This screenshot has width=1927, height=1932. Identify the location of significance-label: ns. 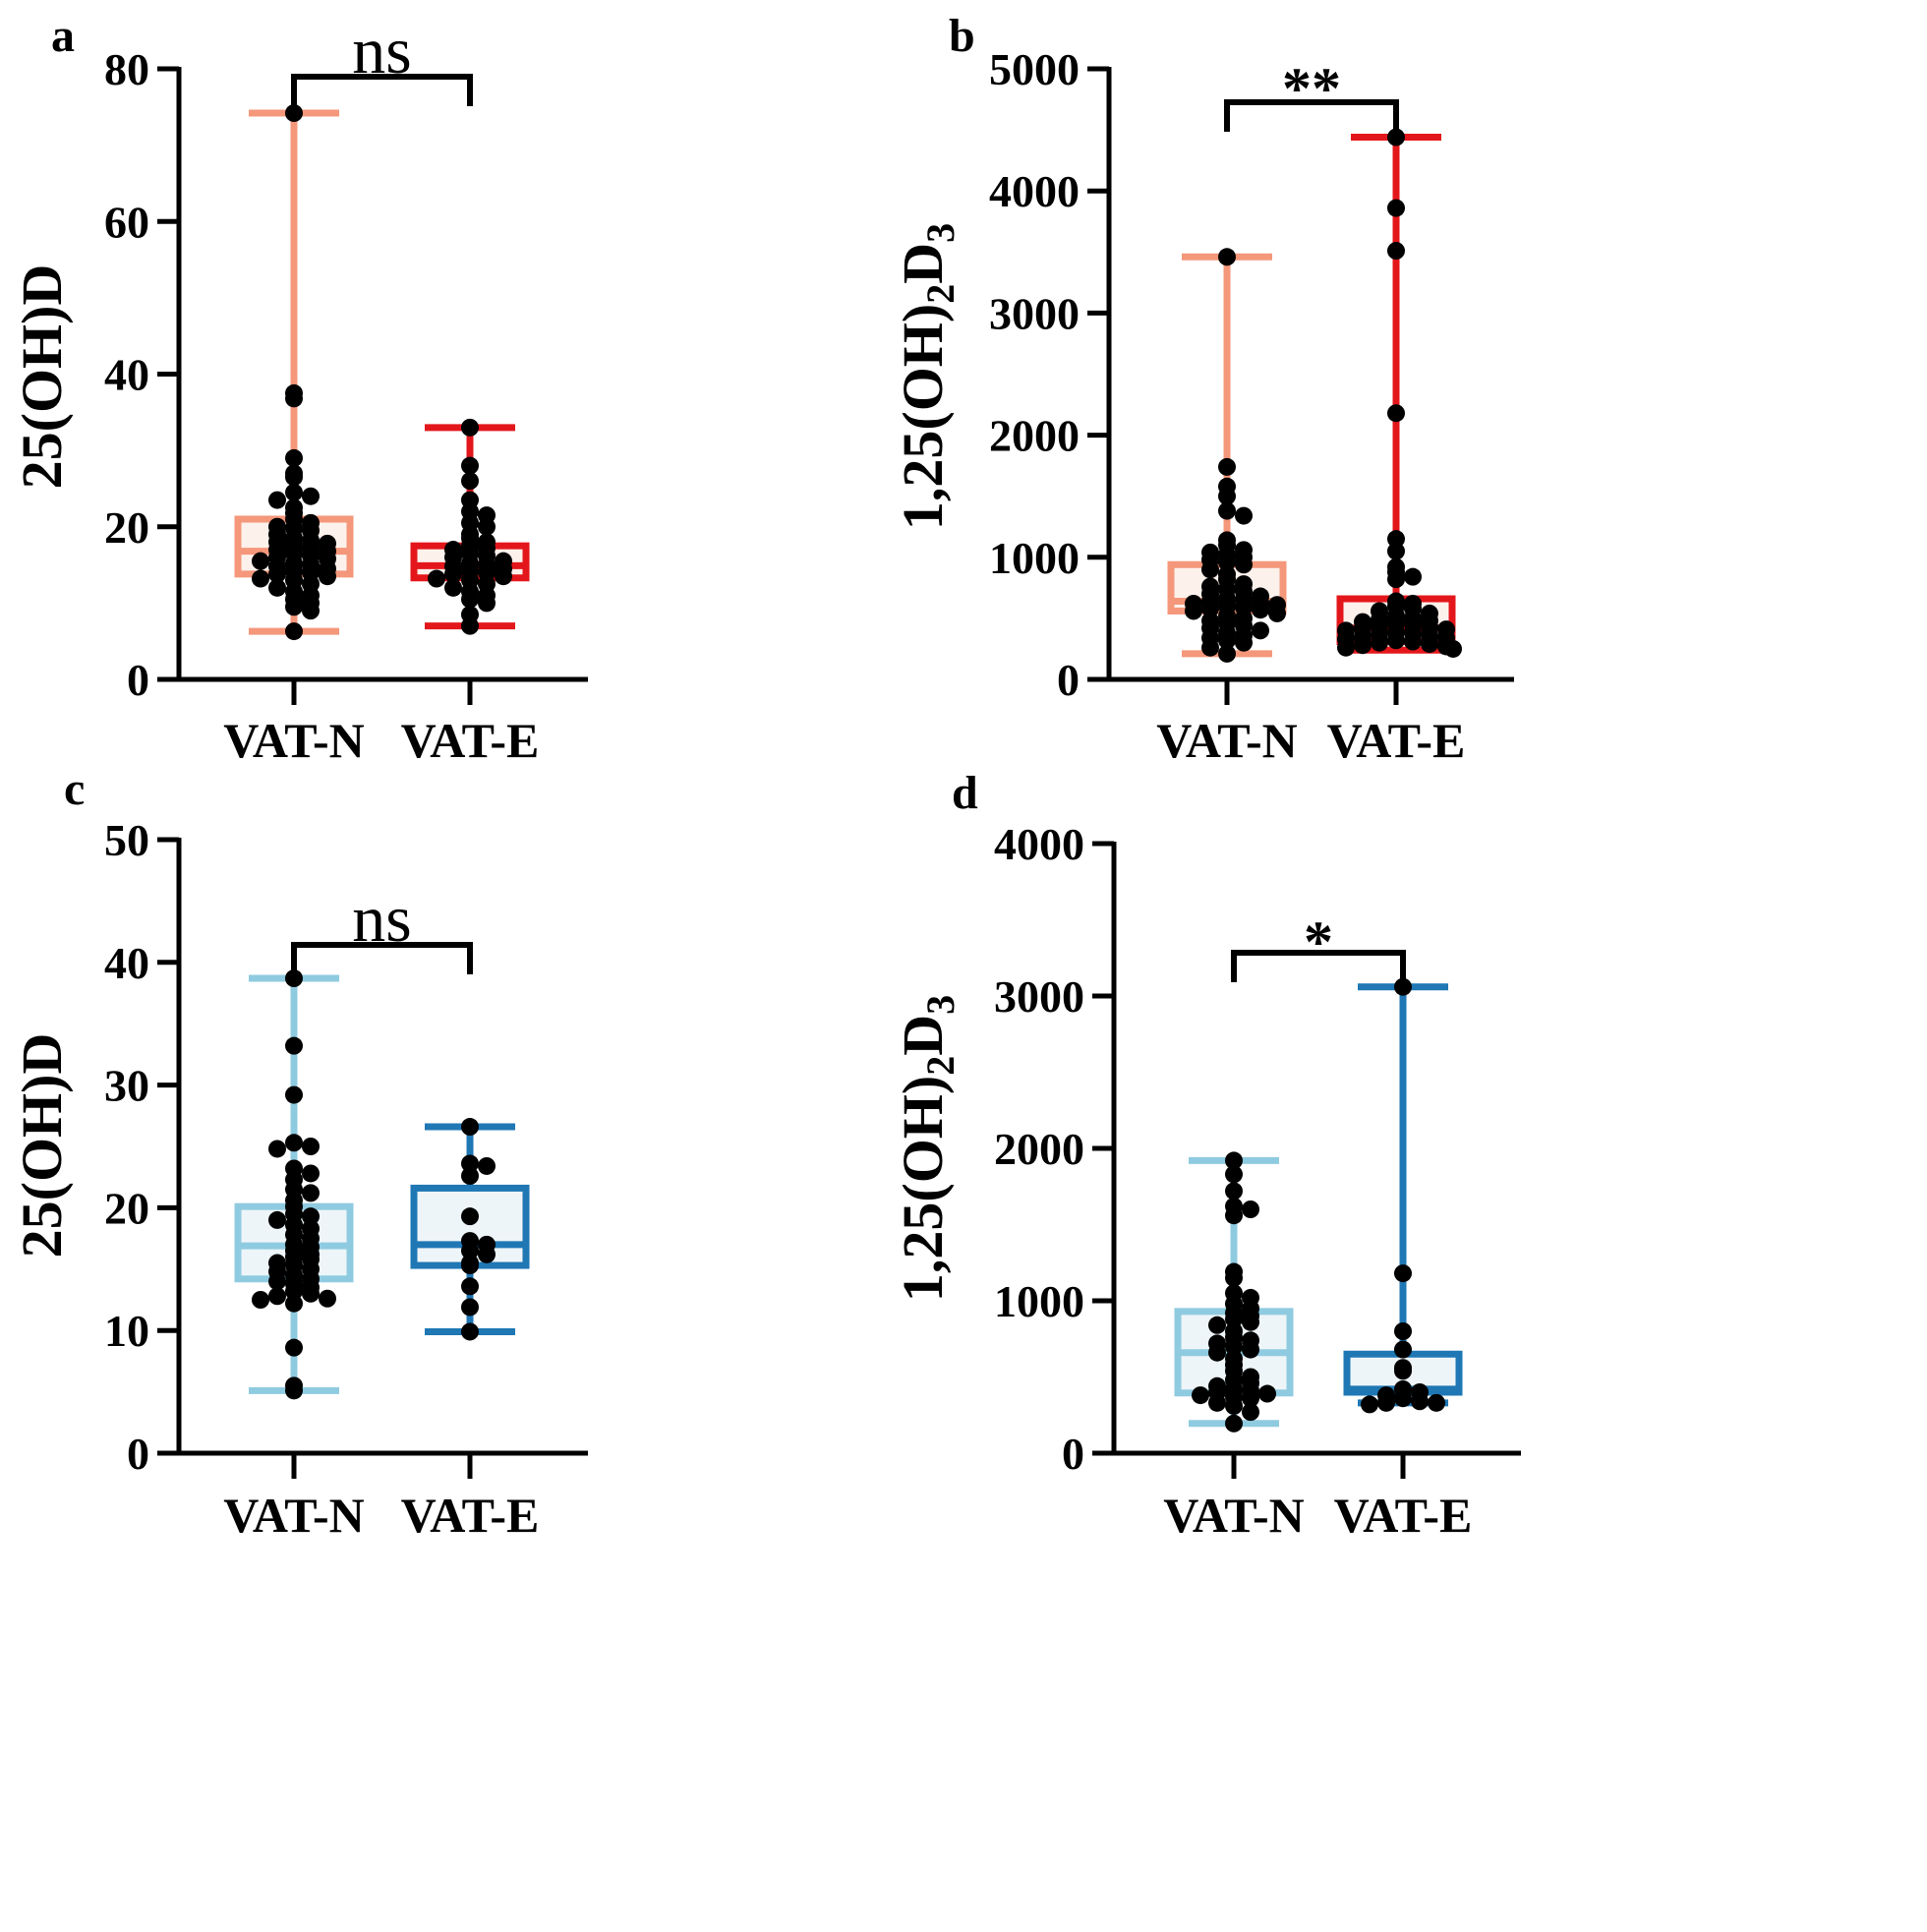
(381, 50).